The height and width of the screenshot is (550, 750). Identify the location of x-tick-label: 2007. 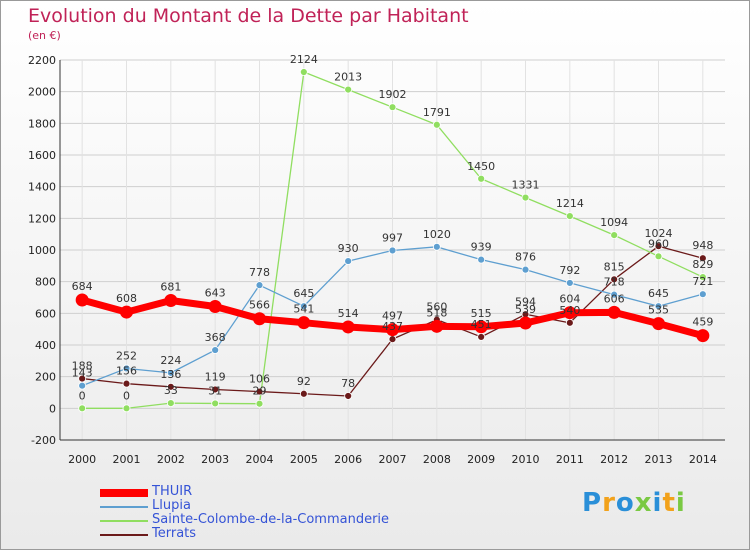
(393, 459).